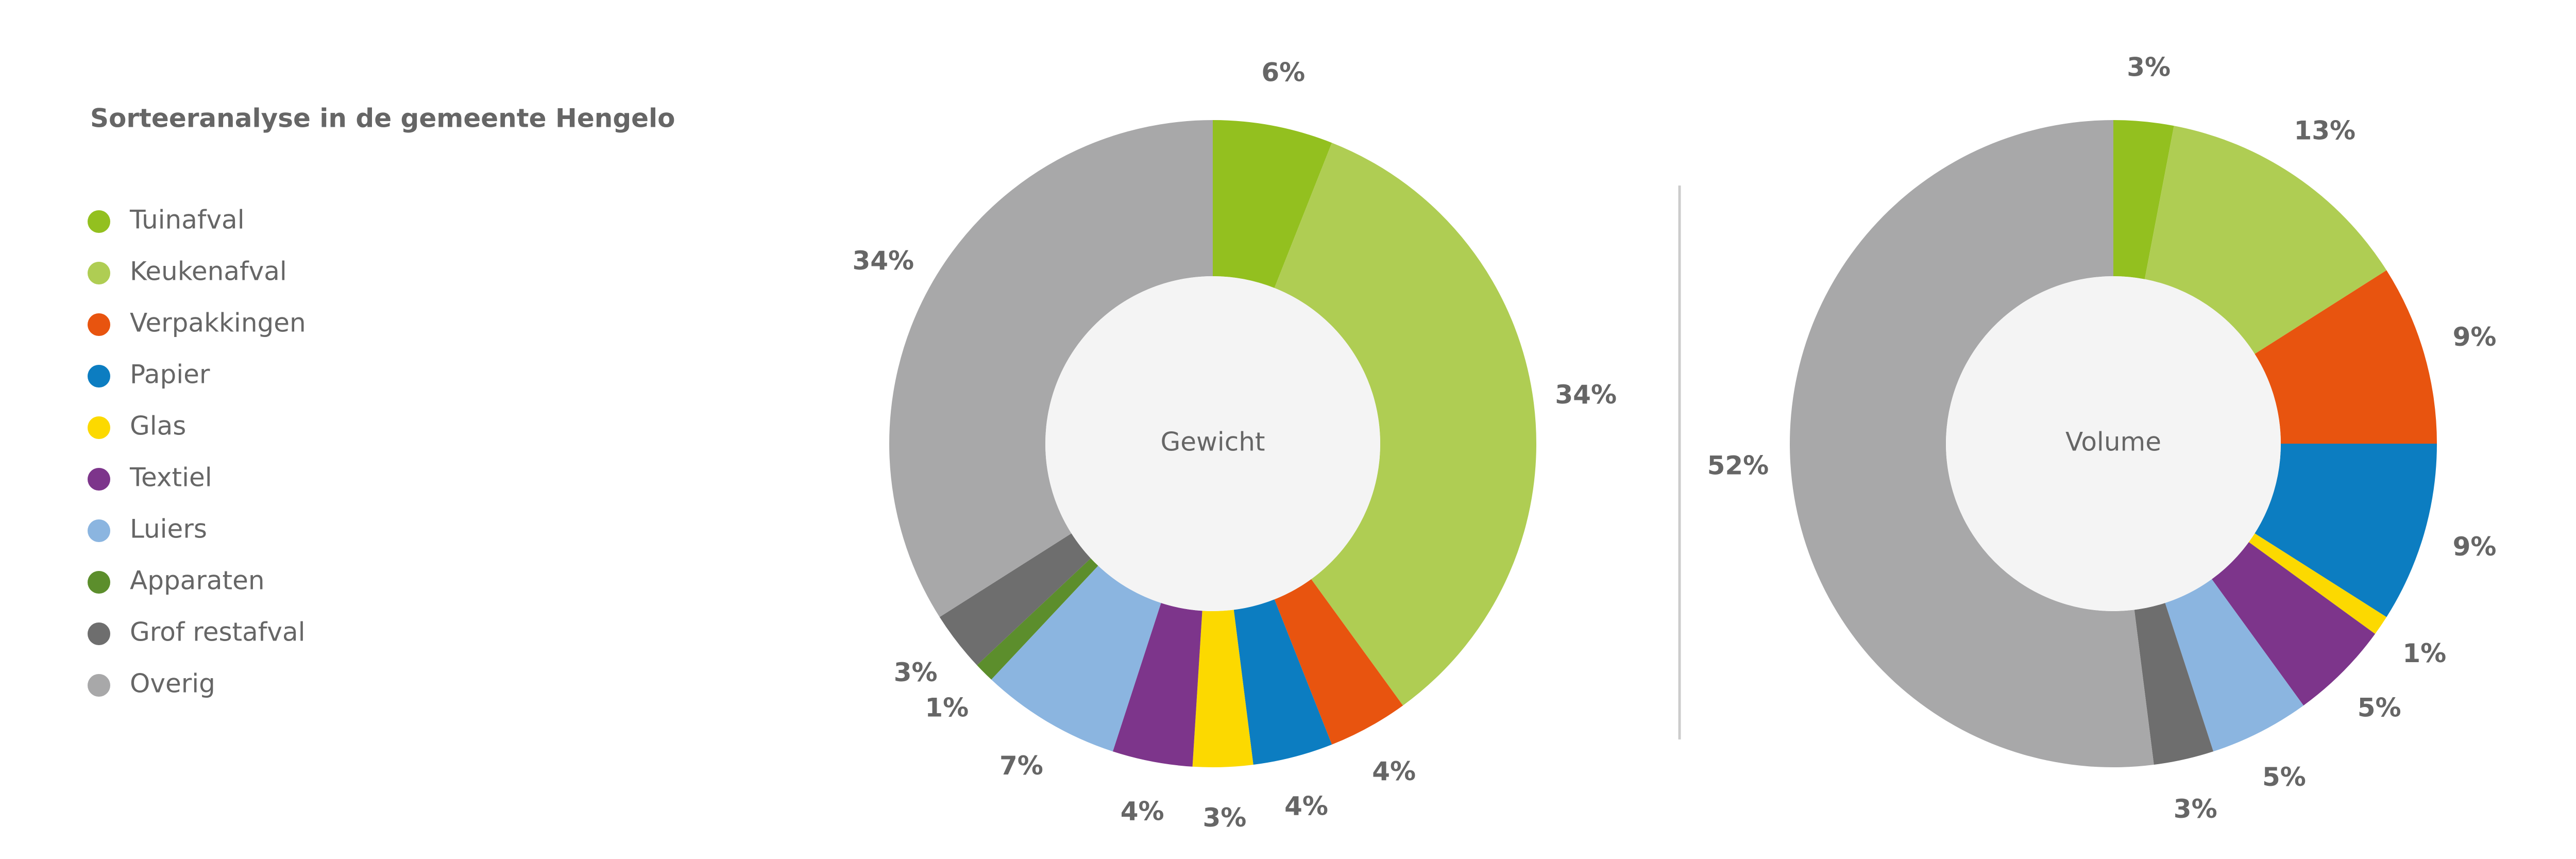 Image resolution: width=2576 pixels, height=859 pixels. I want to click on legend-label: Grof restafval, so click(218, 632).